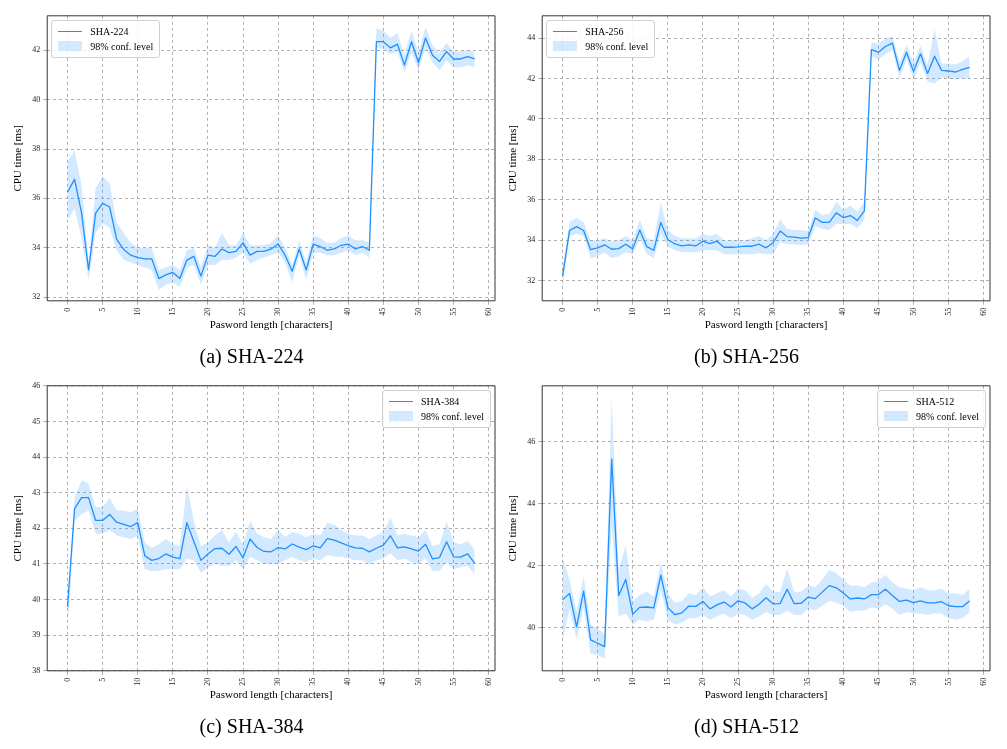  What do you see at coordinates (251, 727) in the screenshot?
I see `text: (c) SHA-384` at bounding box center [251, 727].